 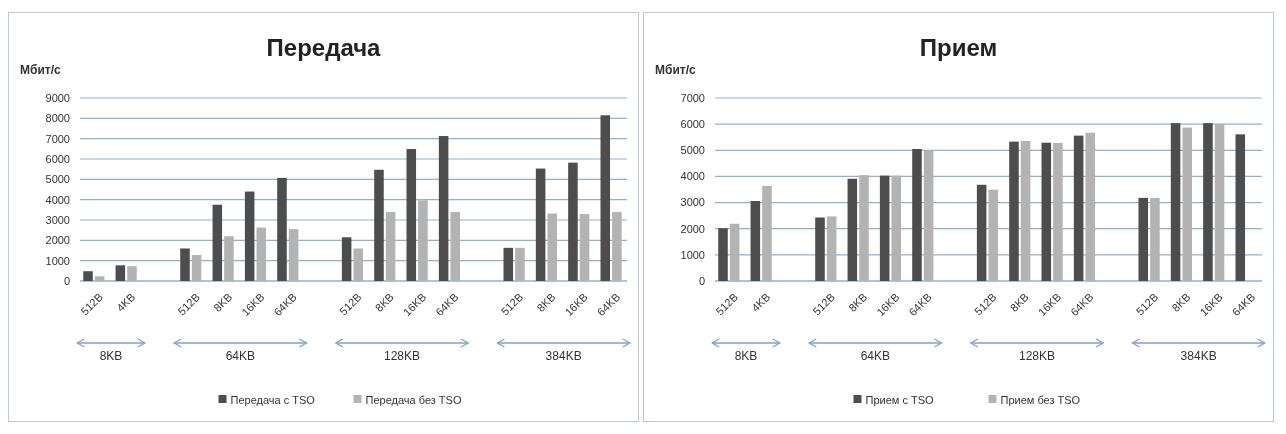 I want to click on chart-title: Прием, so click(x=958, y=47).